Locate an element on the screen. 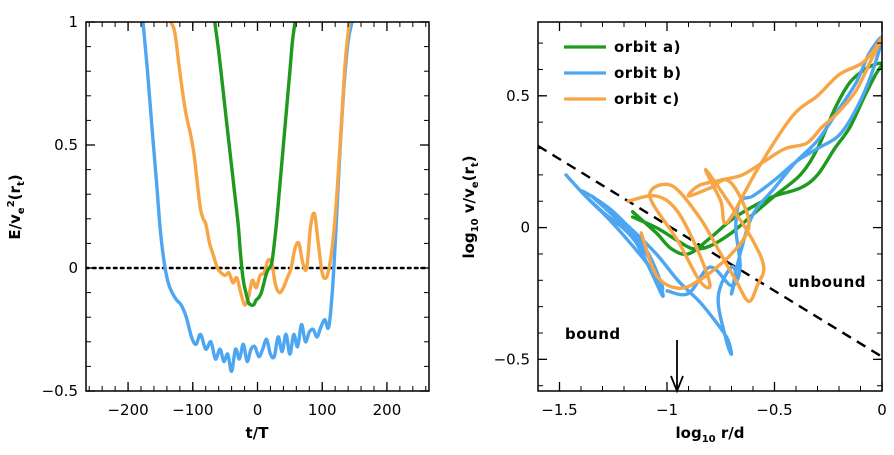 This screenshot has width=894, height=455. left-series-orbita is located at coordinates (255, 165).